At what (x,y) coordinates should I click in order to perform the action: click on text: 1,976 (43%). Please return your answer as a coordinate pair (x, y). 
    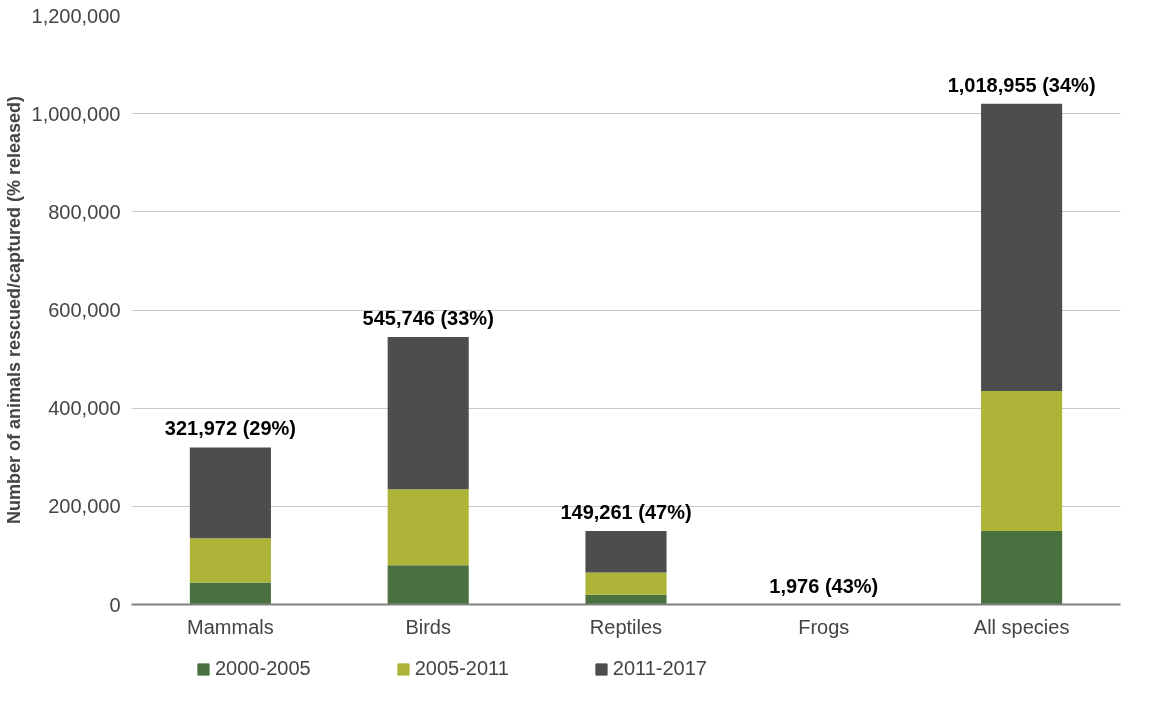
    Looking at the image, I should click on (824, 585).